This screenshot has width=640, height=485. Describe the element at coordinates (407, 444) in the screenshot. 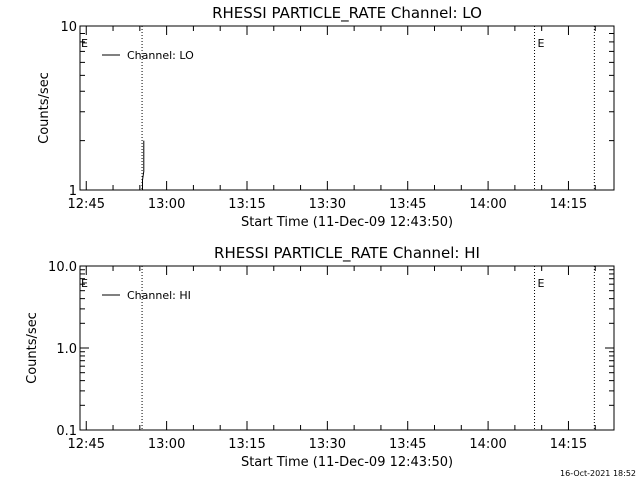

I see `panel-2-x-tick-label: 13:45` at that location.